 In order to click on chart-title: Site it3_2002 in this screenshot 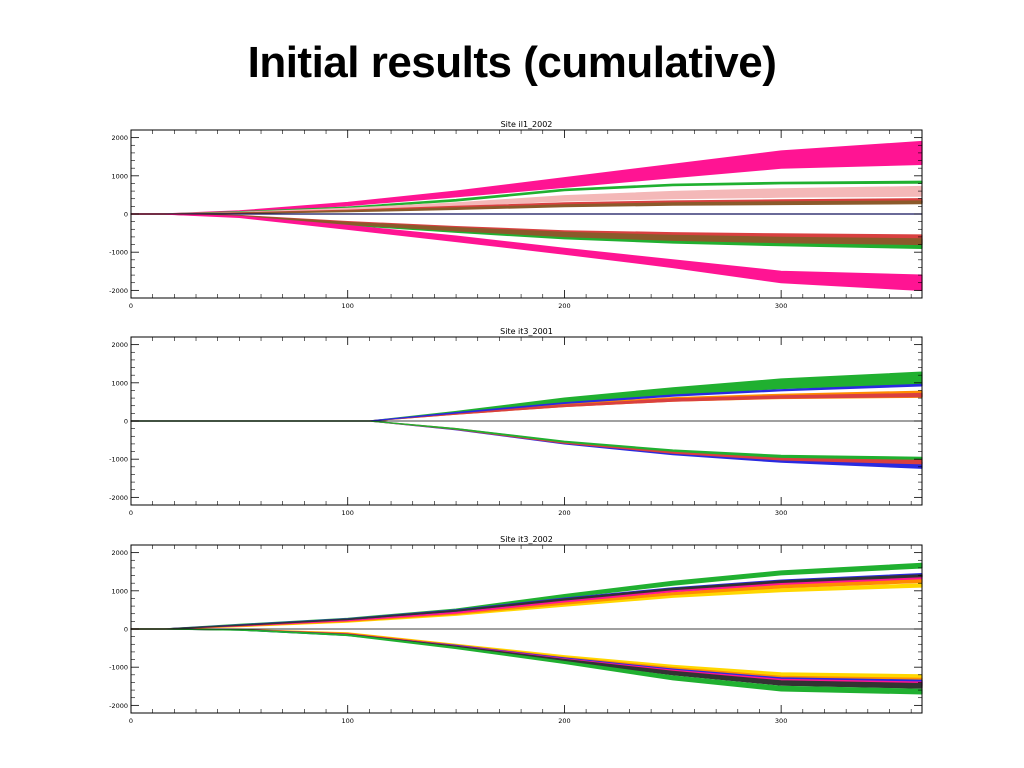, I will do `click(526, 539)`.